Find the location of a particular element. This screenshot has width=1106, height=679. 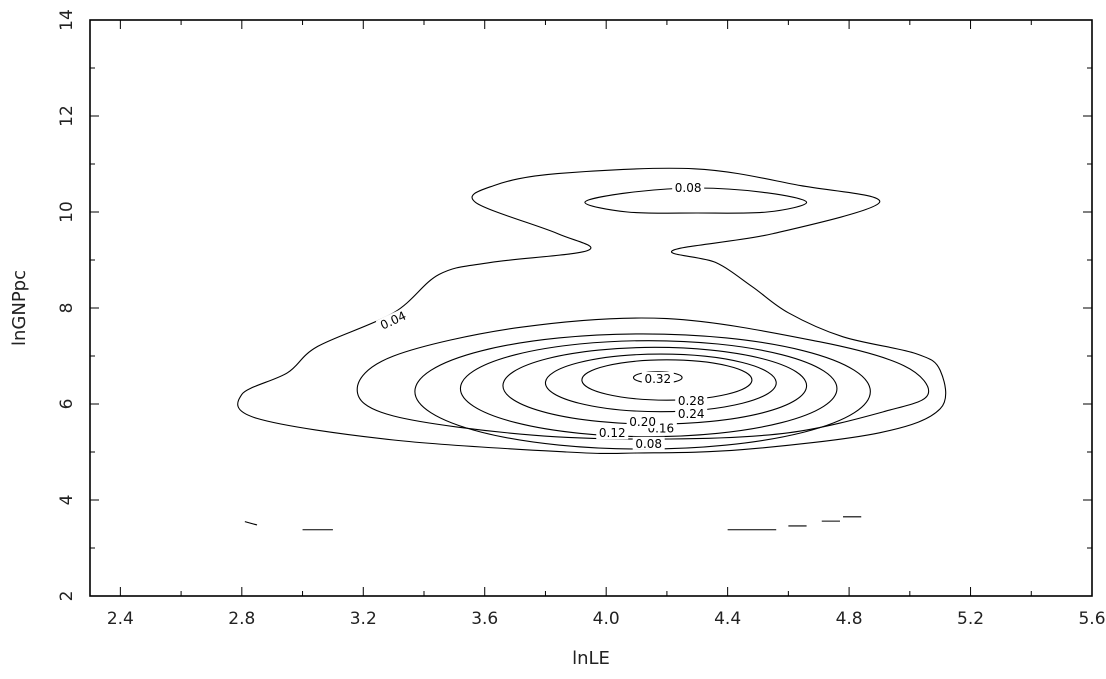

contour-line-0.08 is located at coordinates (696, 200).